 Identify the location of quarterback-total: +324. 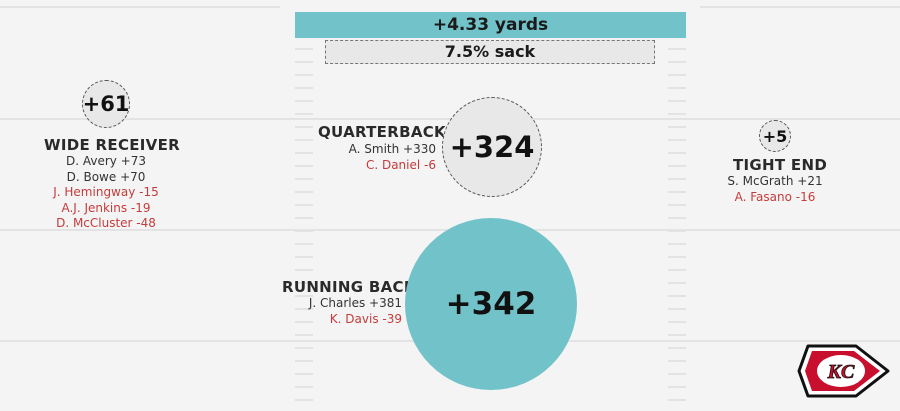
(492, 147).